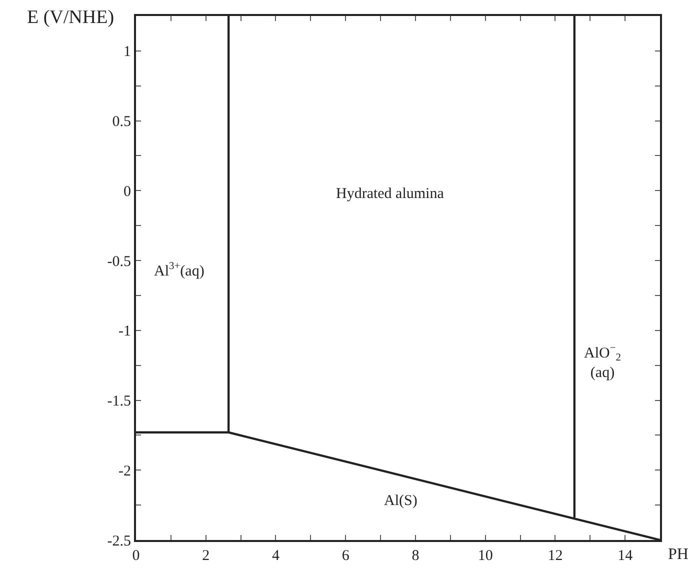 Image resolution: width=696 pixels, height=575 pixels. Describe the element at coordinates (416, 556) in the screenshot. I see `x-tick-label: 8` at that location.